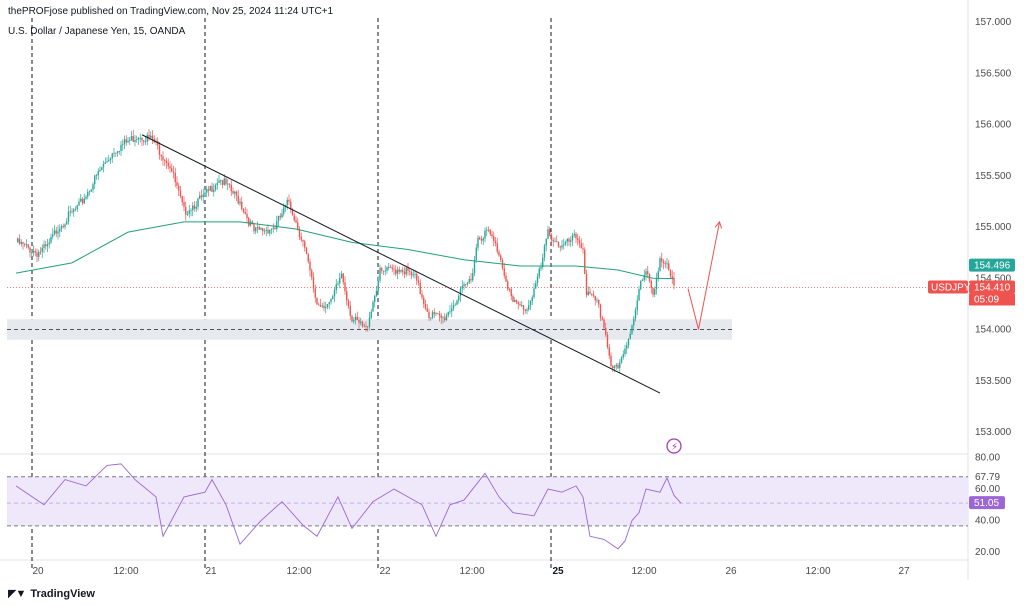 This screenshot has height=606, width=1024. I want to click on countdown-label: 05:09, so click(986, 299).